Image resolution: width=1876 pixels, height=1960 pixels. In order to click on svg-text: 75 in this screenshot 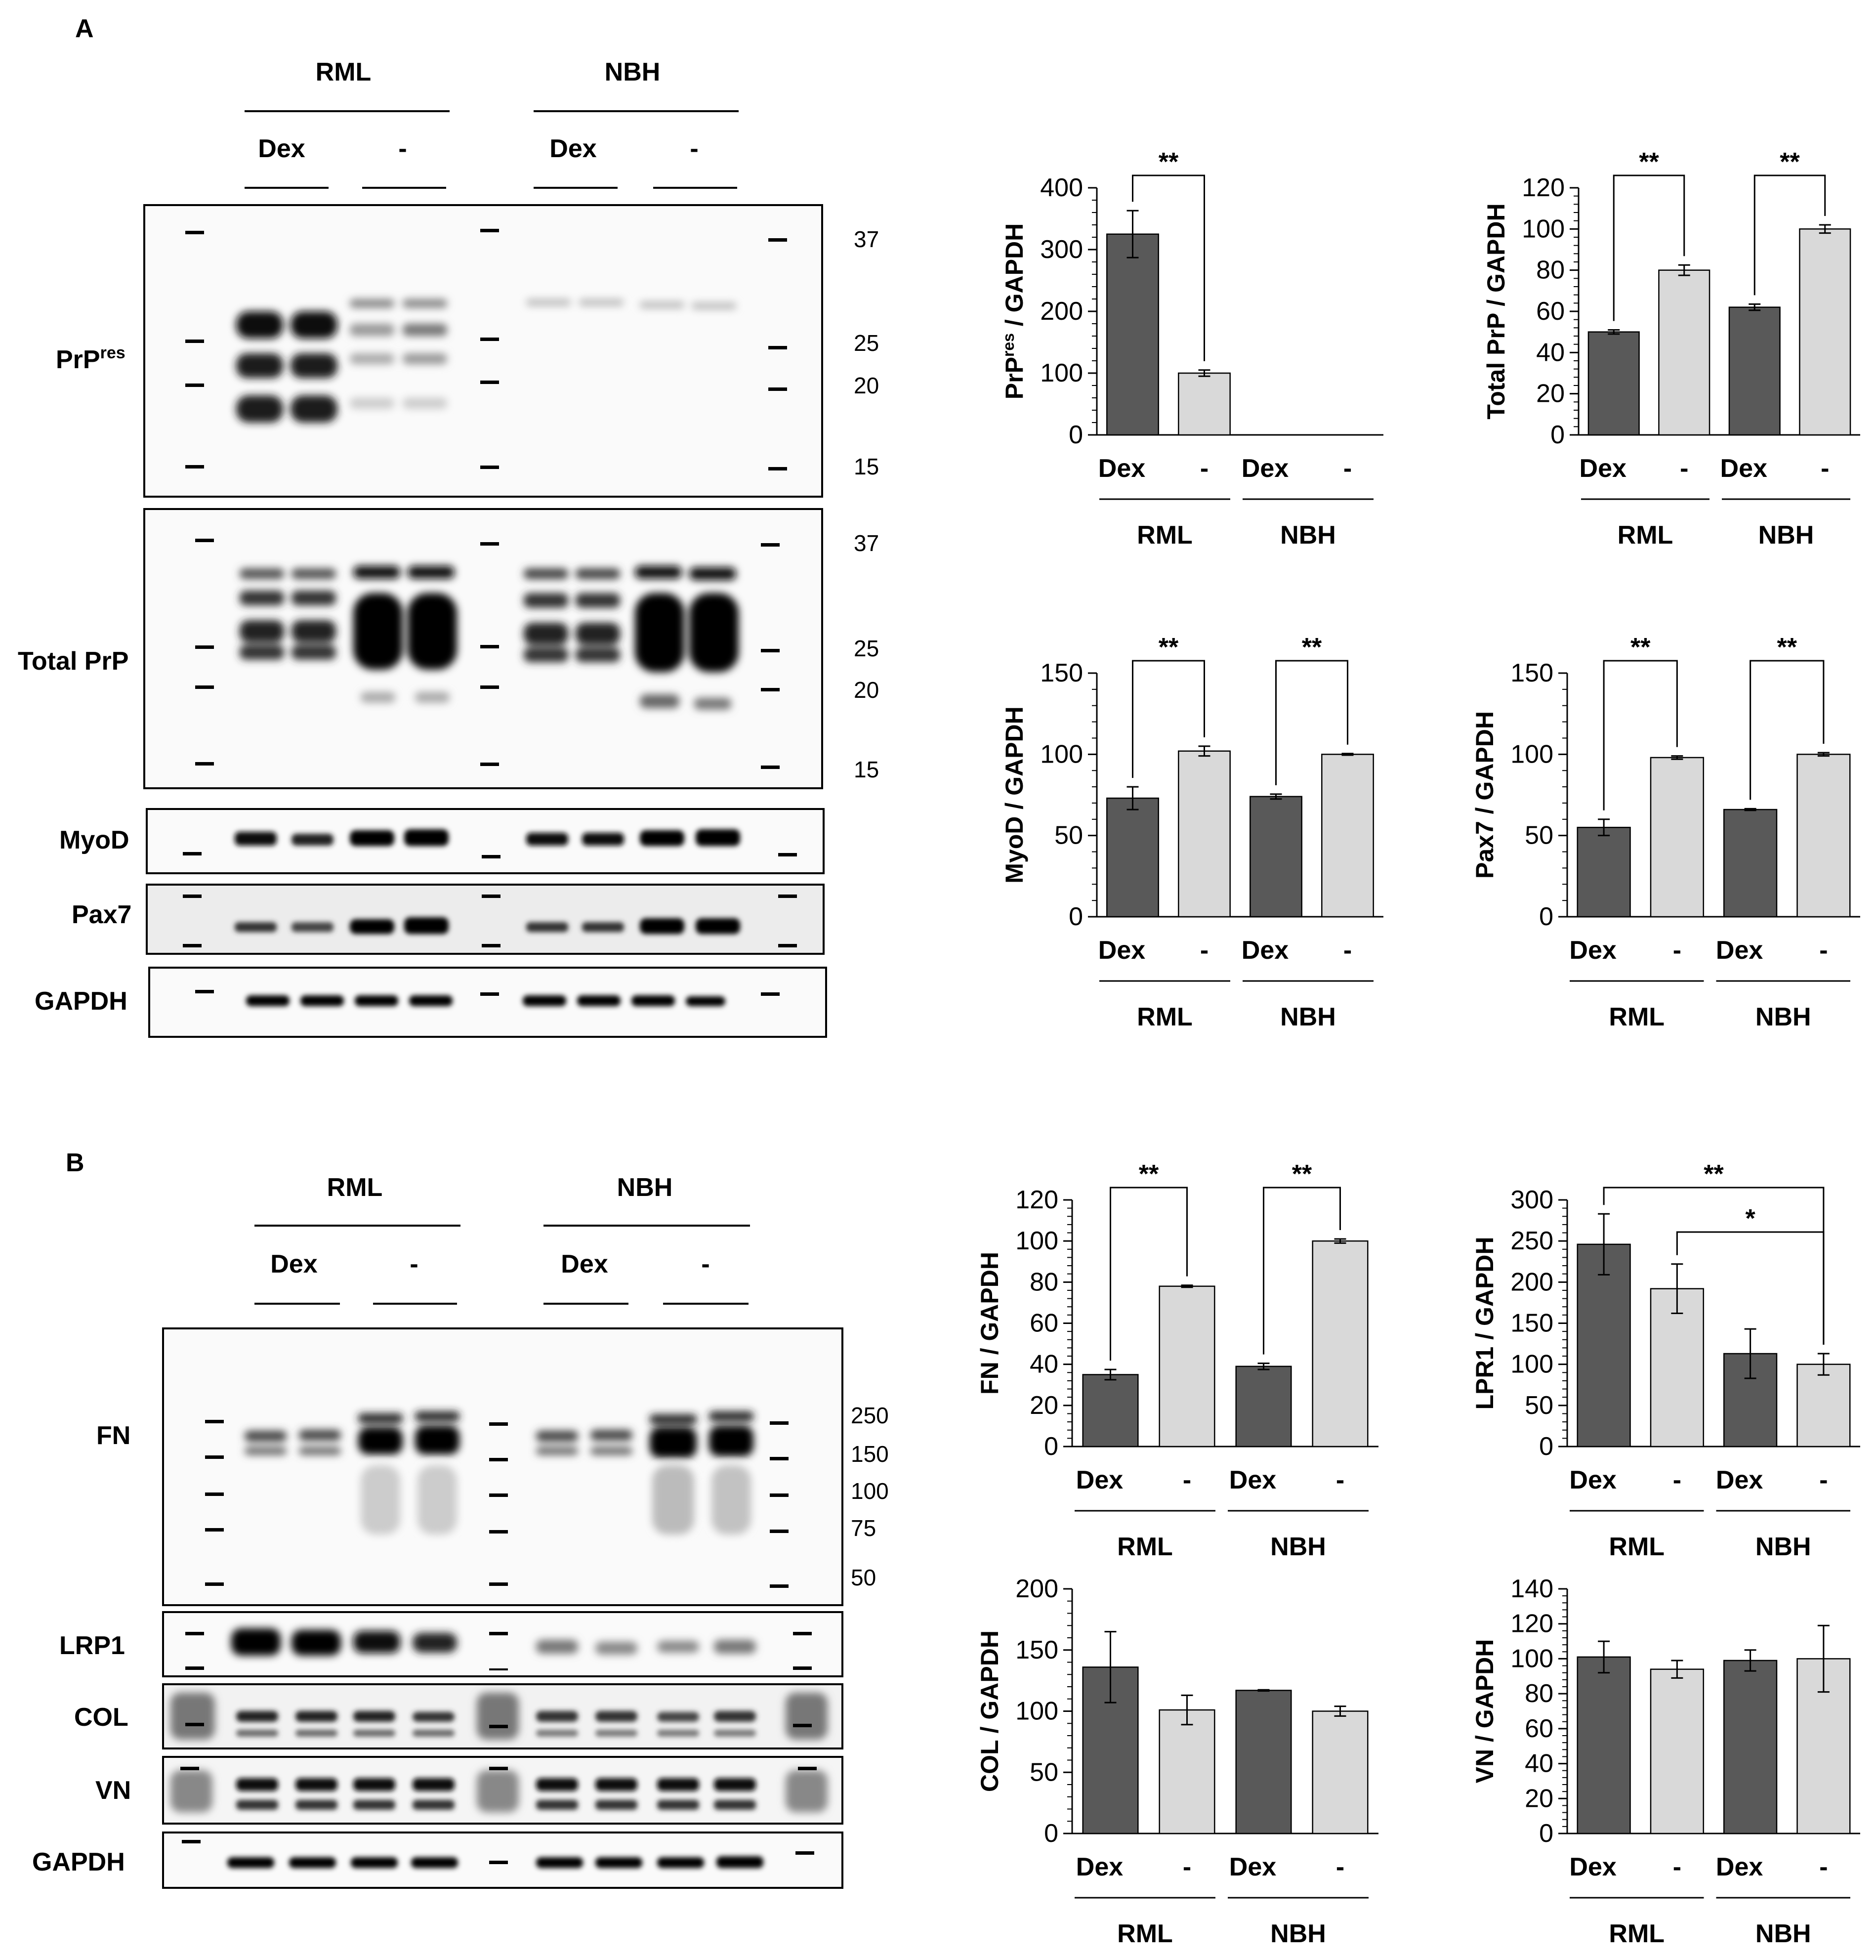, I will do `click(863, 1528)`.